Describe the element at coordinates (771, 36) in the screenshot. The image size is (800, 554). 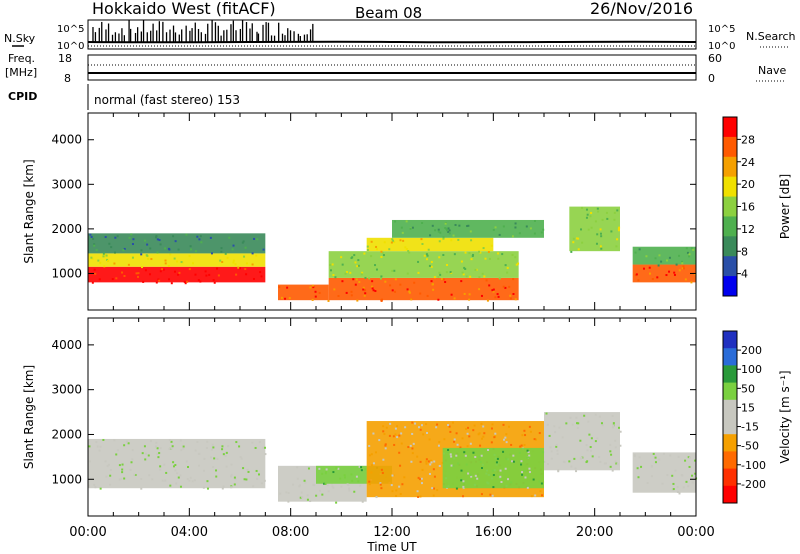
I see `nsearch-label: N.Search` at that location.